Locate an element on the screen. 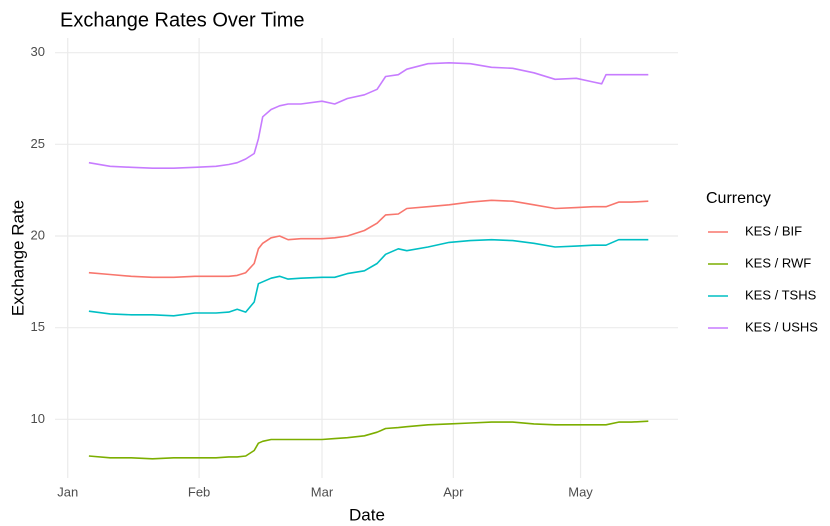 This screenshot has width=830, height=526. x-tick-label: Apr is located at coordinates (453, 491).